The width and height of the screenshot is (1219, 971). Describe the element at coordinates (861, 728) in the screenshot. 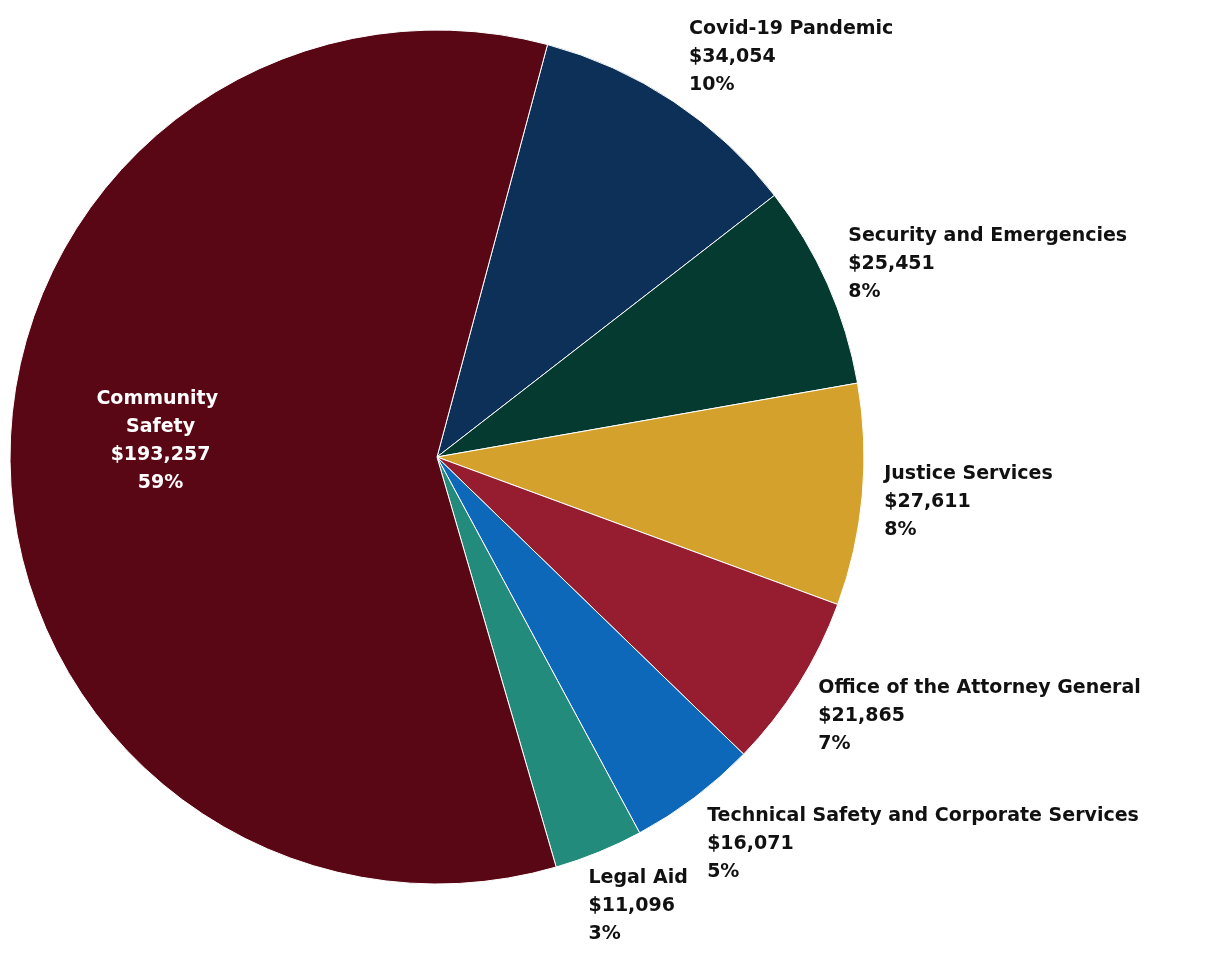

I see `data-label: $21,865 7%` at that location.